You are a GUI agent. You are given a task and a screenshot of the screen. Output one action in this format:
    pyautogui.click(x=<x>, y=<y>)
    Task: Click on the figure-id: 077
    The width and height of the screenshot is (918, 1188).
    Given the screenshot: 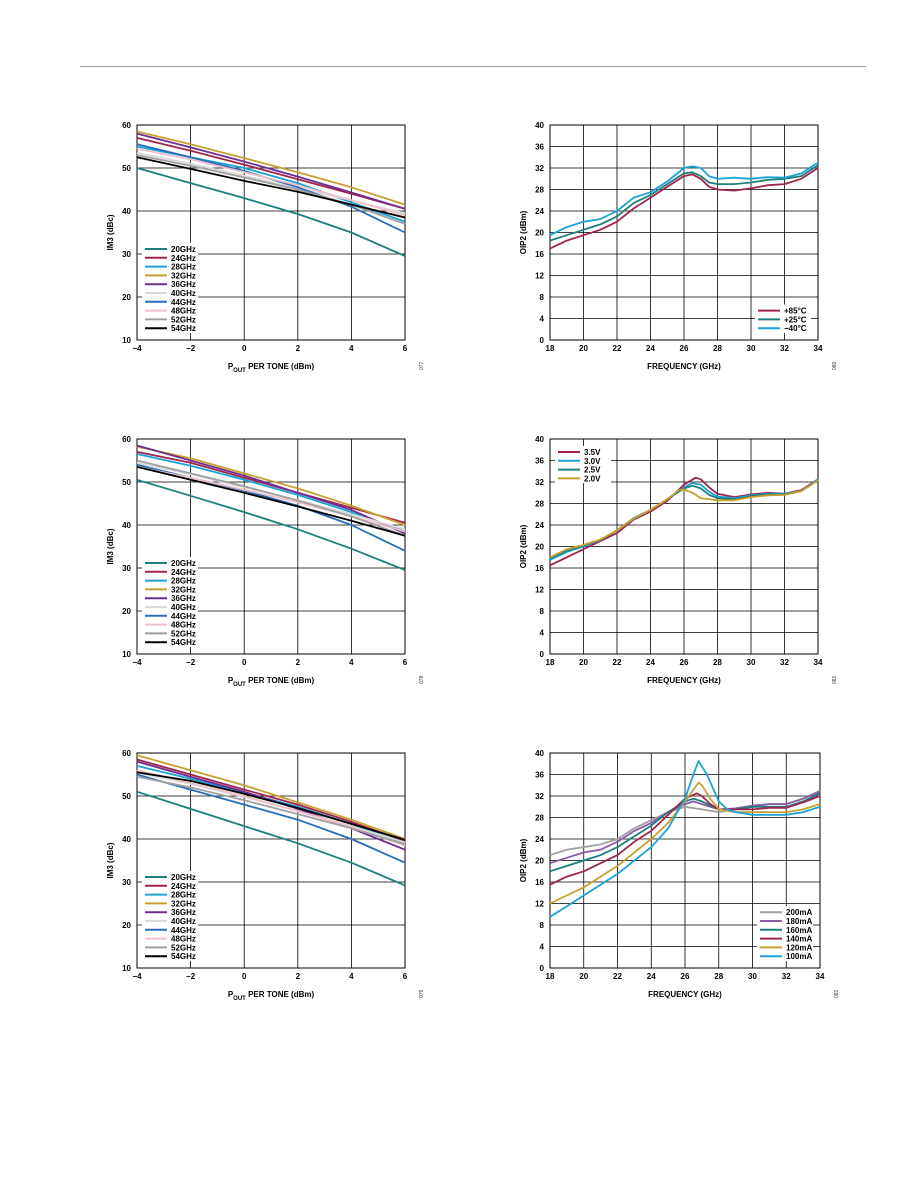 What is the action you would take?
    pyautogui.click(x=422, y=365)
    